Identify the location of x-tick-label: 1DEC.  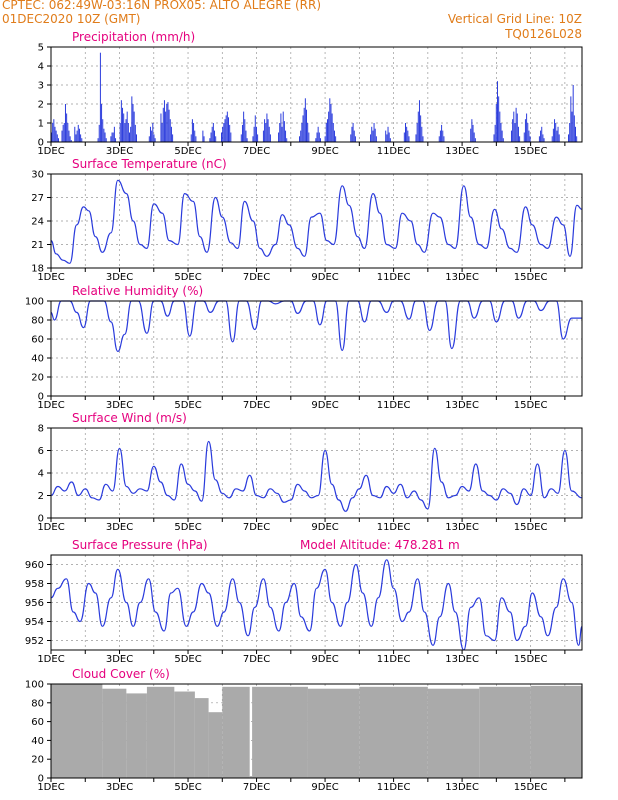
(50, 151).